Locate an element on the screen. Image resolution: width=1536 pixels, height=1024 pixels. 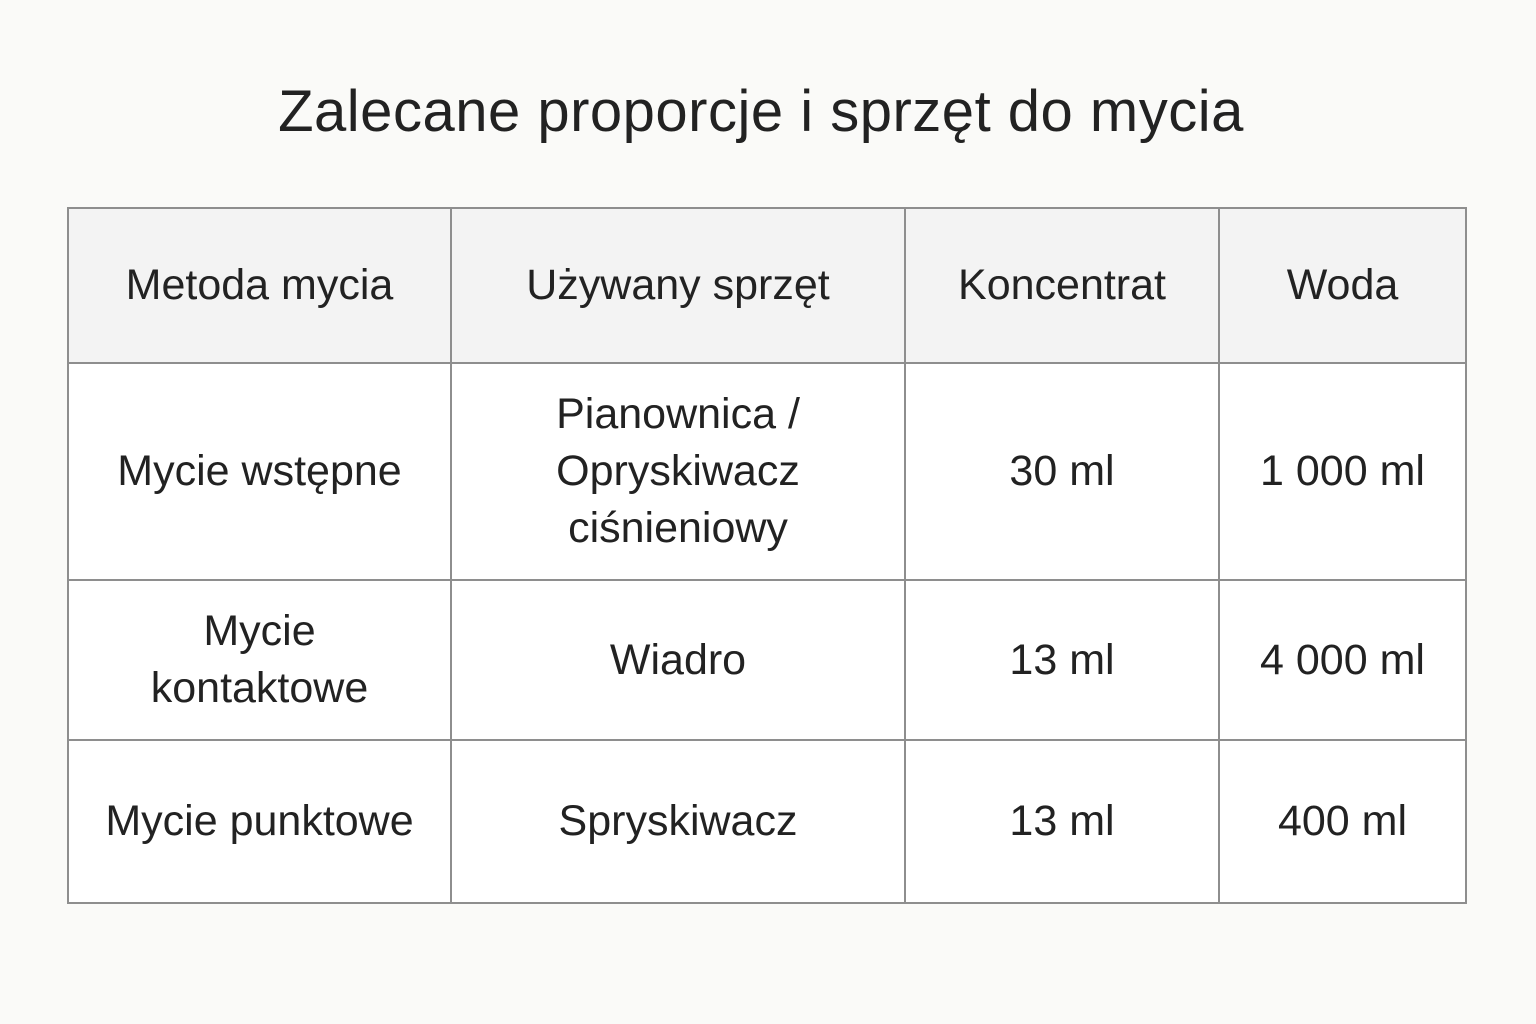
cell-equipment: Spryskiwacz is located at coordinates (678, 821).